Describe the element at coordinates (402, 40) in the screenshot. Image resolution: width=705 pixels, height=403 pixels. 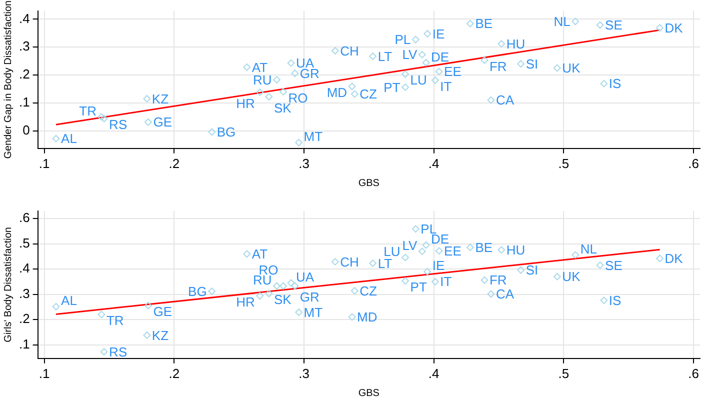
I see `data-label: PL` at that location.